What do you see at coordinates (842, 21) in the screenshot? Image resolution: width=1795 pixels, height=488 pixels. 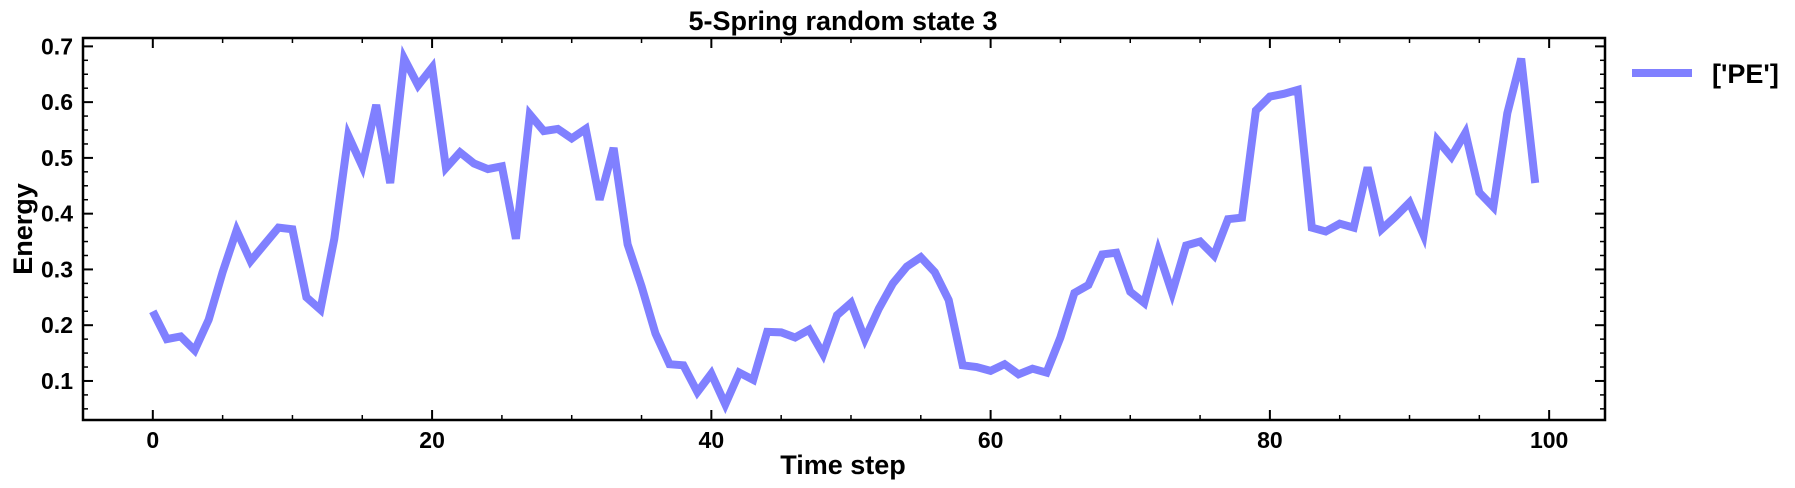 I see `chart-title: 5-Spring random state 3` at bounding box center [842, 21].